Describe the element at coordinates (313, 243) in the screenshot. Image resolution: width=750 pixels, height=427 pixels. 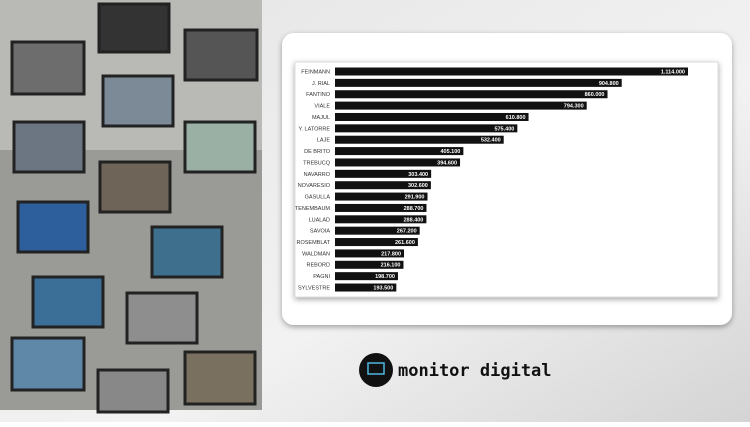
I see `category-label: ROSEMBLAT` at that location.